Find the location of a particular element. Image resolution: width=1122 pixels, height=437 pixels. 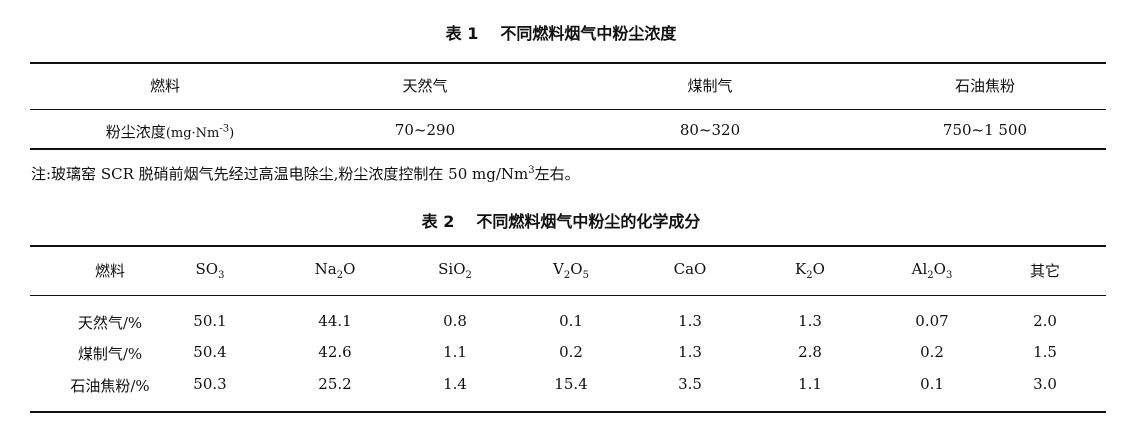

al2o3-sub2: 3 is located at coordinates (949, 275).